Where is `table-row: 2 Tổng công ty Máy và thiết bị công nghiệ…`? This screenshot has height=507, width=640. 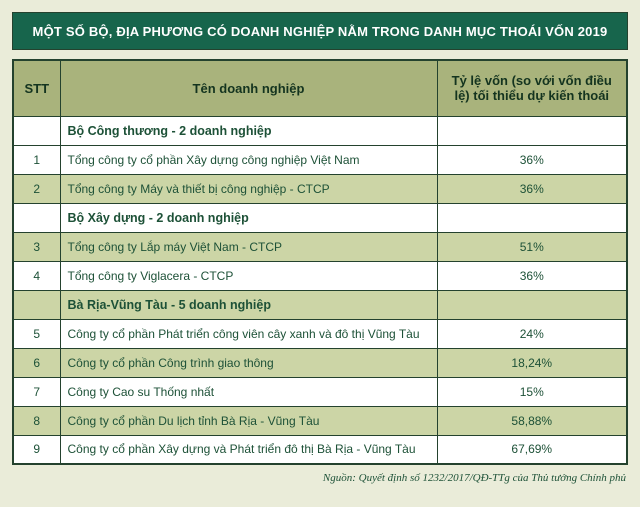 table-row: 2 Tổng công ty Máy và thiết bị công nghiệ… is located at coordinates (320, 188).